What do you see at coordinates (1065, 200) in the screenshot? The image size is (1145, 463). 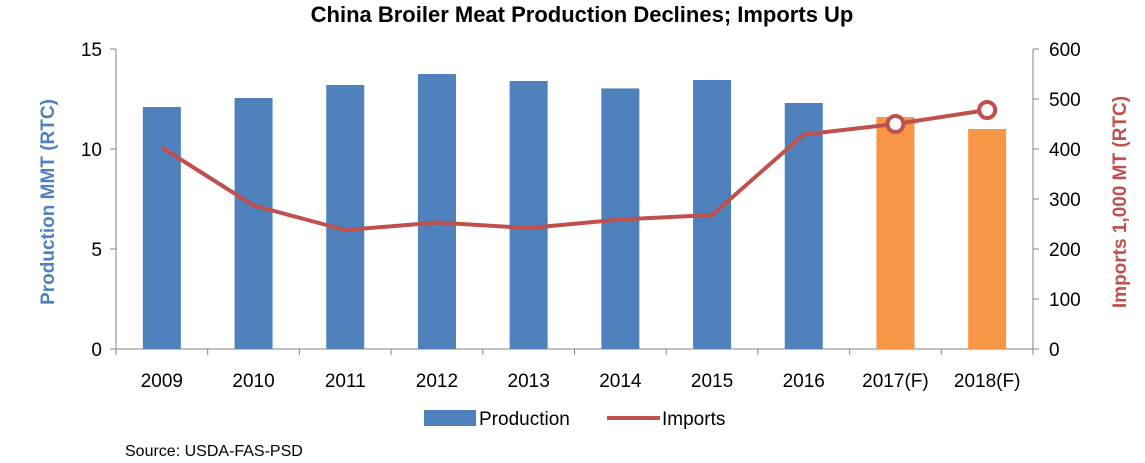 I see `y-right-tick-label: 300` at bounding box center [1065, 200].